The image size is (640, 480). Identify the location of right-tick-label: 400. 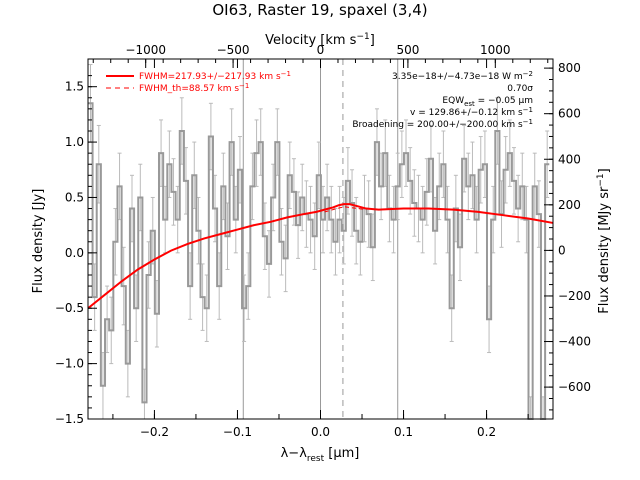
(569, 159).